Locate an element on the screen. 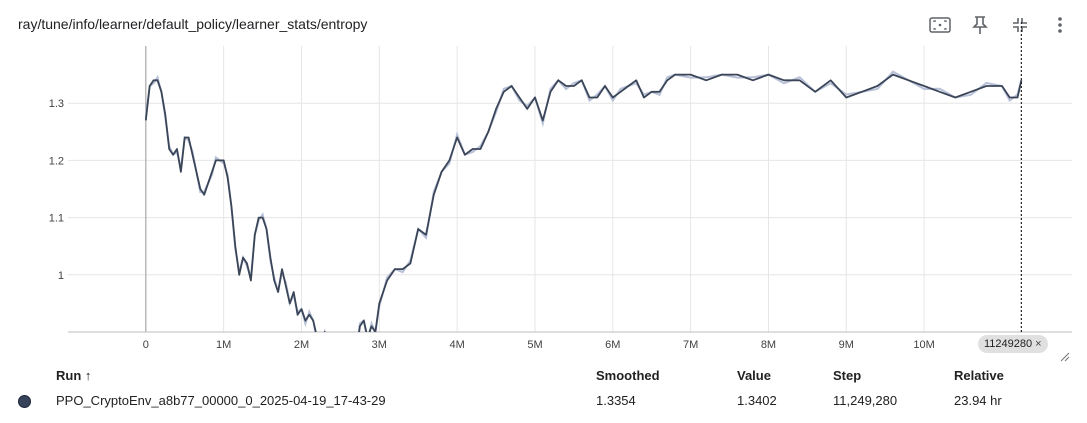 The image size is (1087, 423). x-tick-label: 4M is located at coordinates (457, 345).